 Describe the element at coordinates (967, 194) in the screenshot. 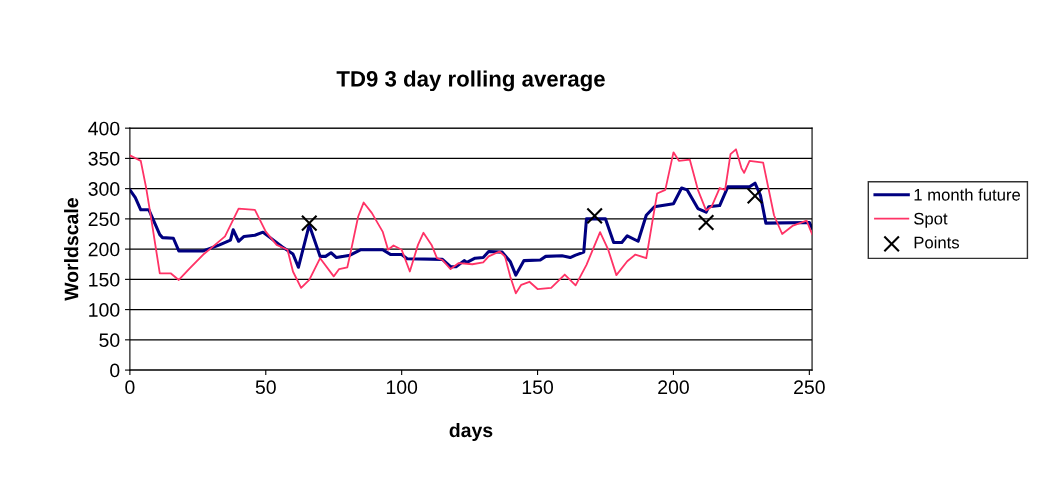

I see `legend-label: 1 month future` at that location.